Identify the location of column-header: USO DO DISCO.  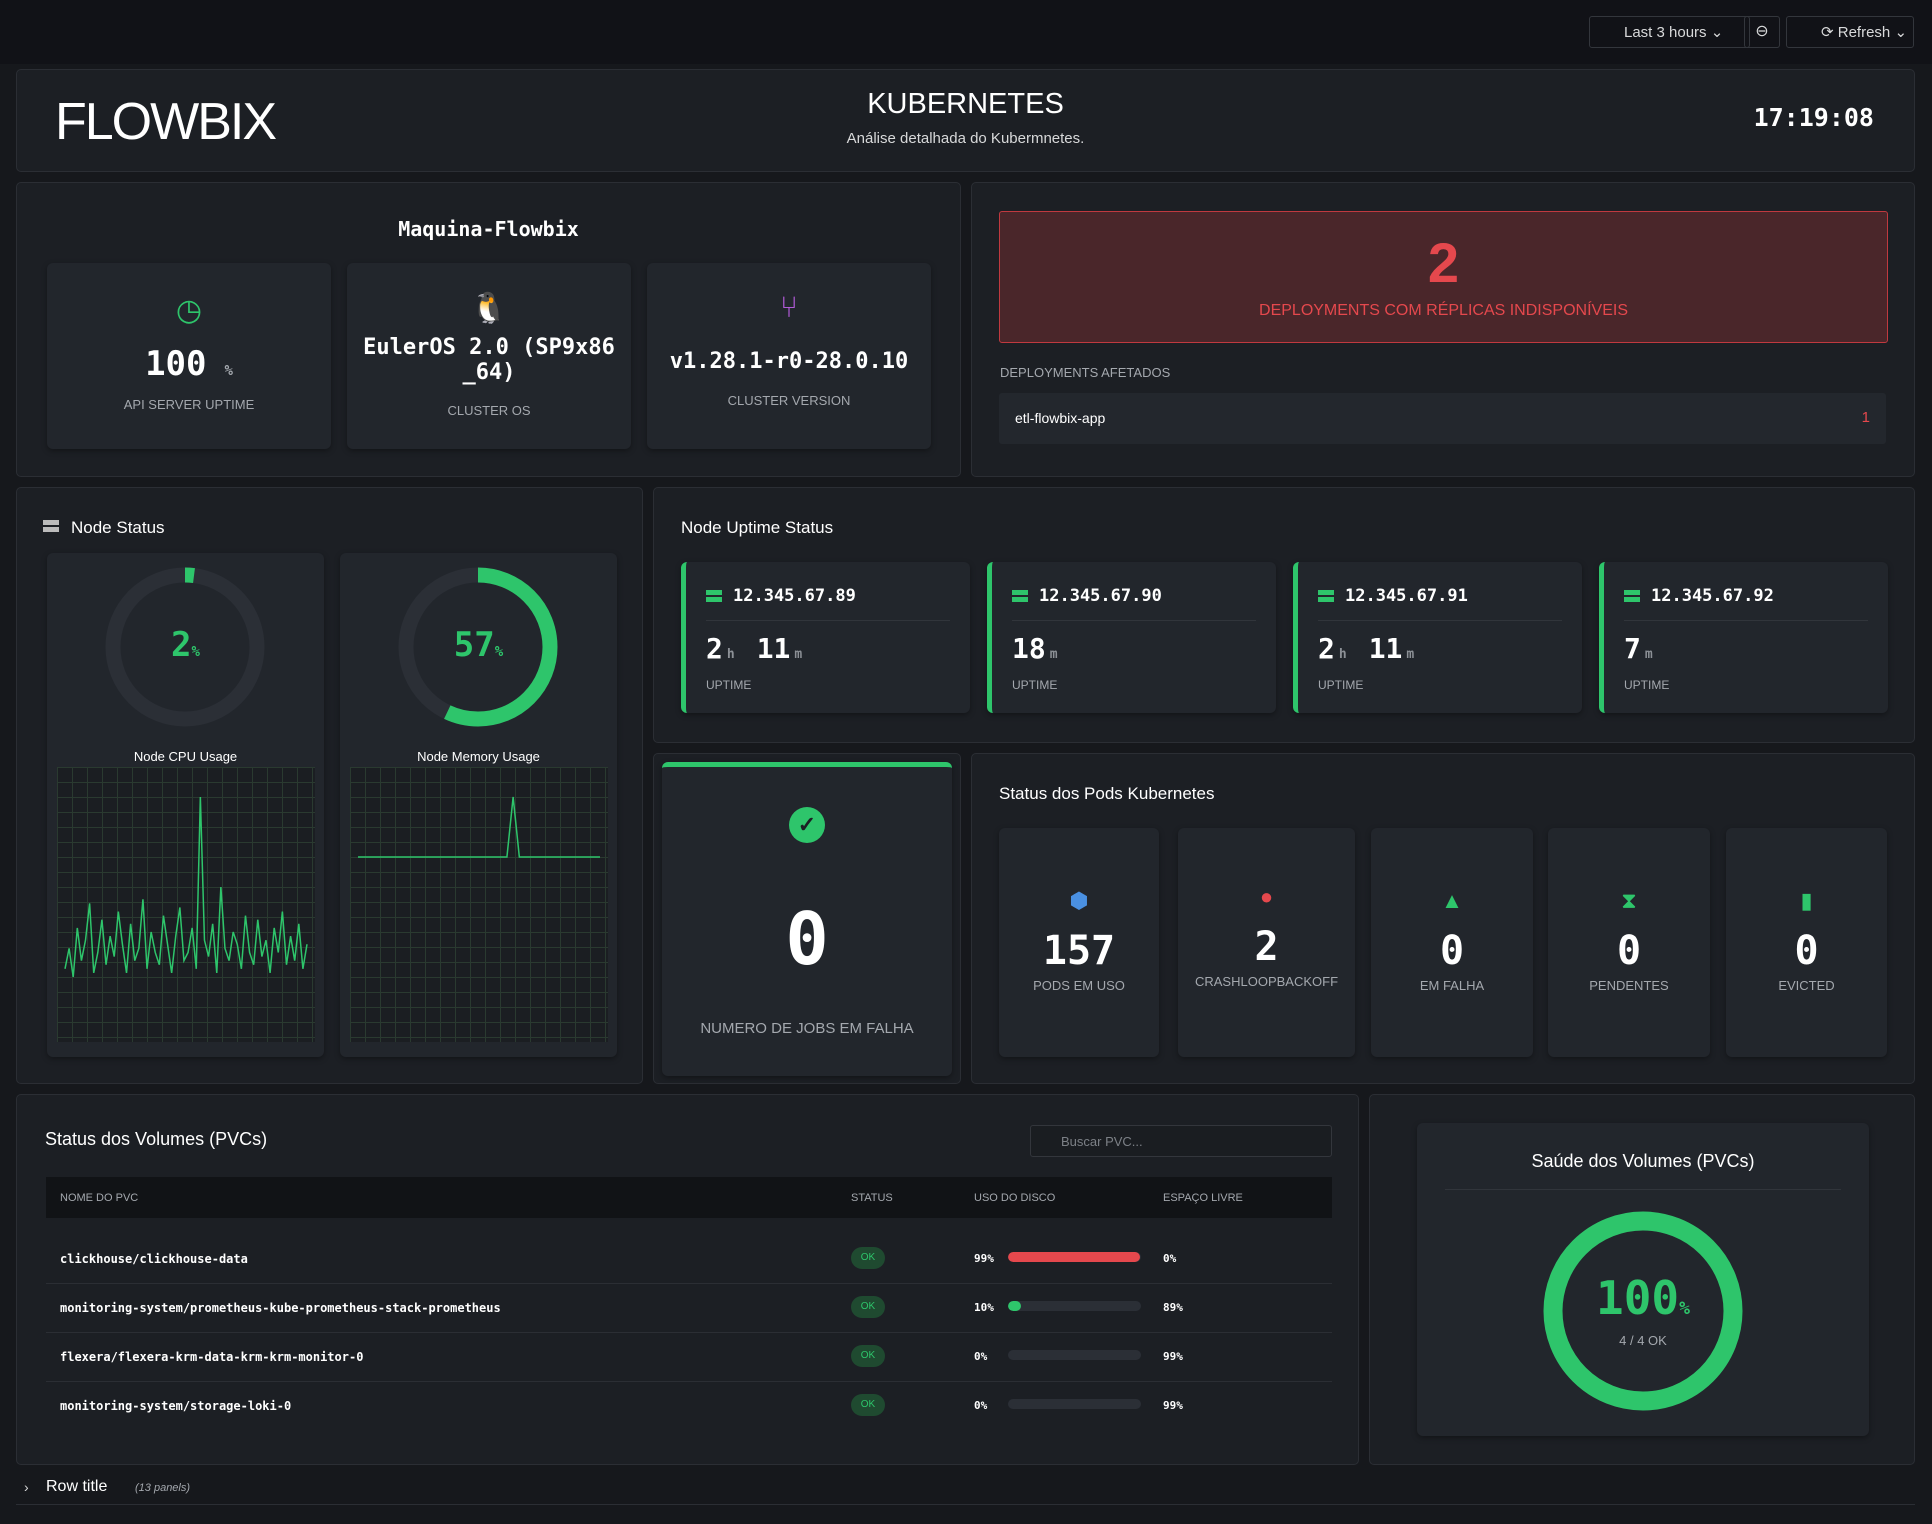
(1015, 1198).